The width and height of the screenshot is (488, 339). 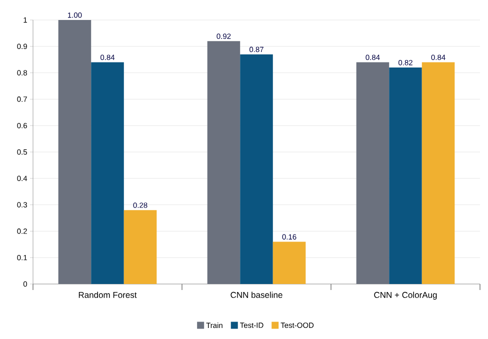 What do you see at coordinates (256, 295) in the screenshot?
I see `x-tick-label: CNN baseline` at bounding box center [256, 295].